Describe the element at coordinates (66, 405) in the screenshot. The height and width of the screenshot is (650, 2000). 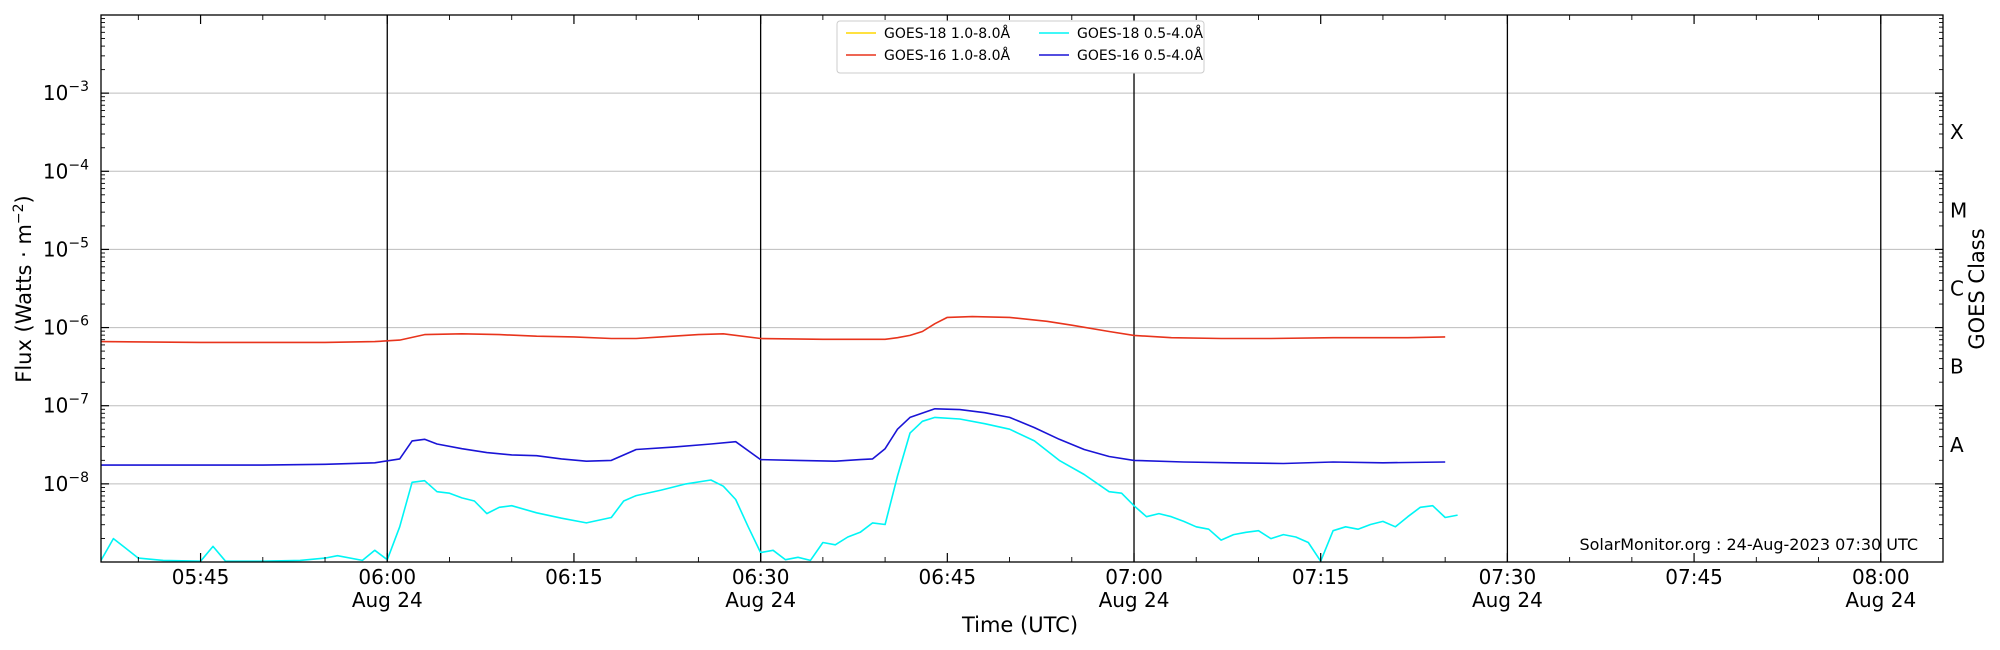
I see `y-tick-label-1: 10⁻⁷` at that location.